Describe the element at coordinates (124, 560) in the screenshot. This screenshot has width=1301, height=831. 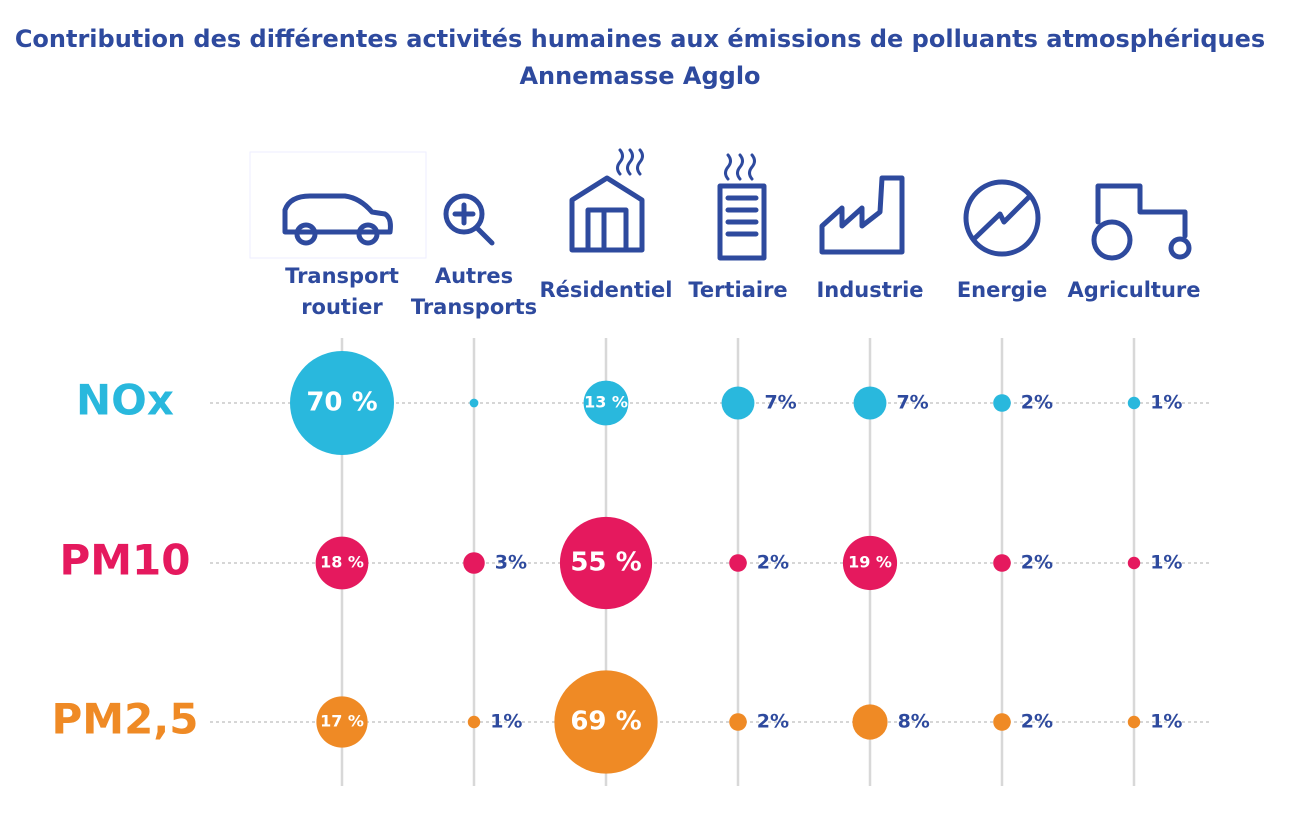
I see `series-label: PM10` at that location.